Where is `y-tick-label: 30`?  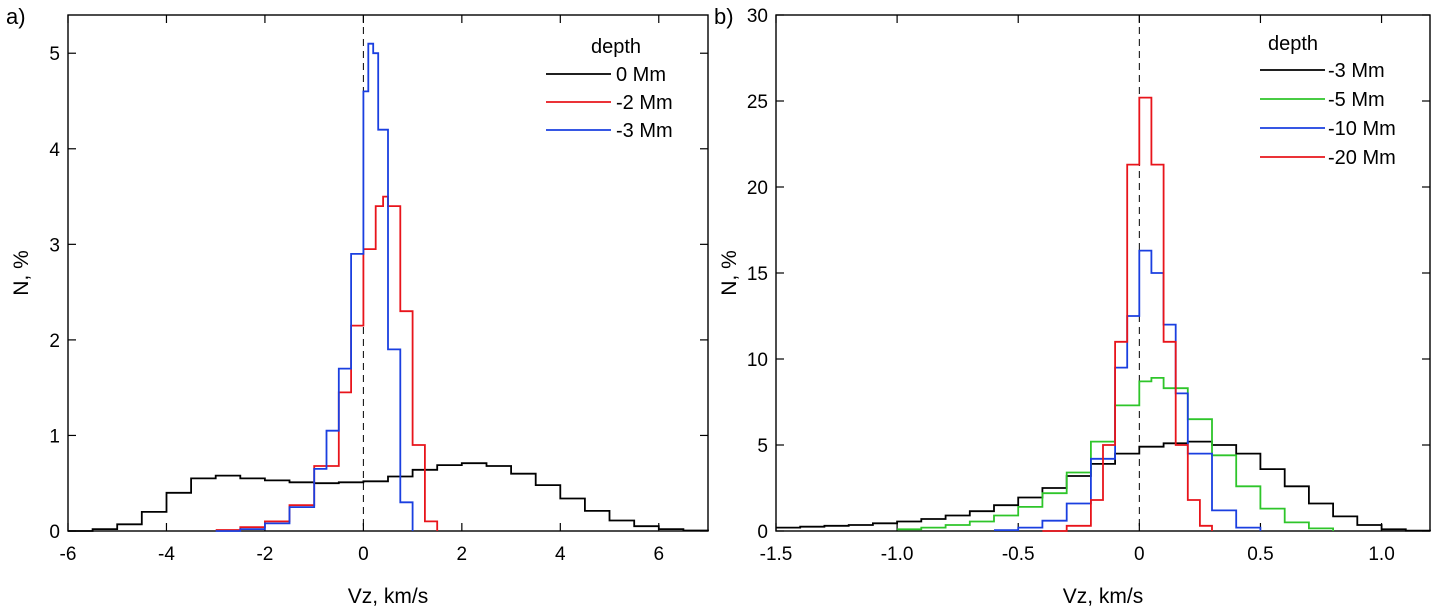
y-tick-label: 30 is located at coordinates (757, 16).